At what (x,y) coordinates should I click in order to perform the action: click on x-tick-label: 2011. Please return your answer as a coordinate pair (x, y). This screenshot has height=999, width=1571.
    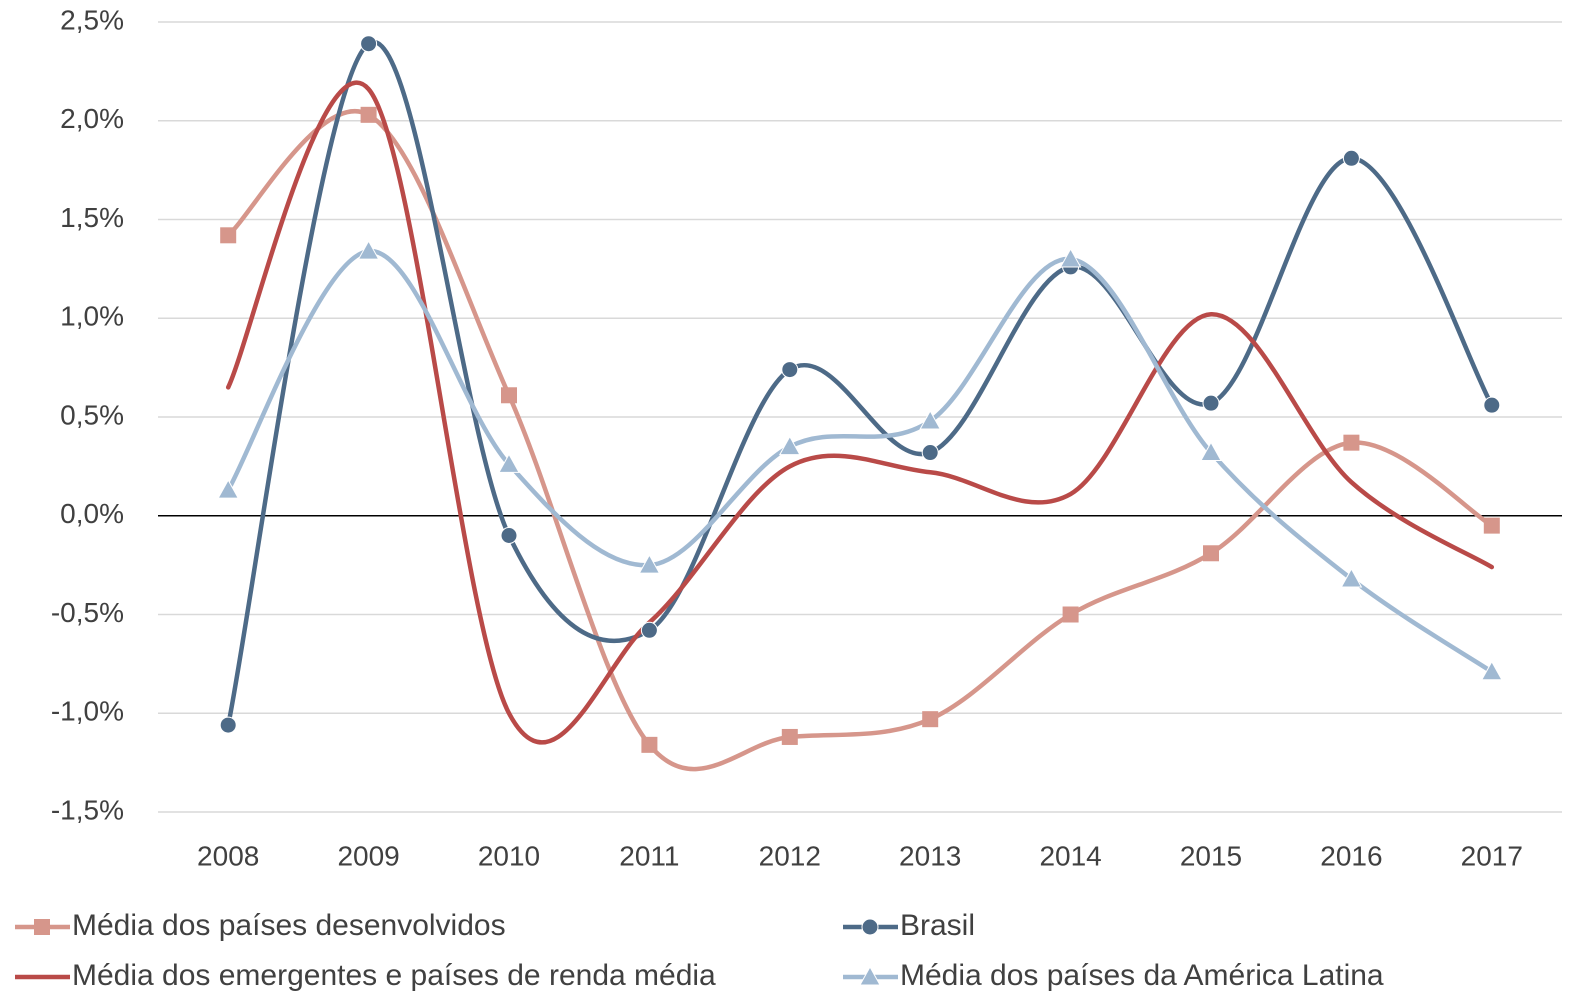
    Looking at the image, I should click on (649, 855).